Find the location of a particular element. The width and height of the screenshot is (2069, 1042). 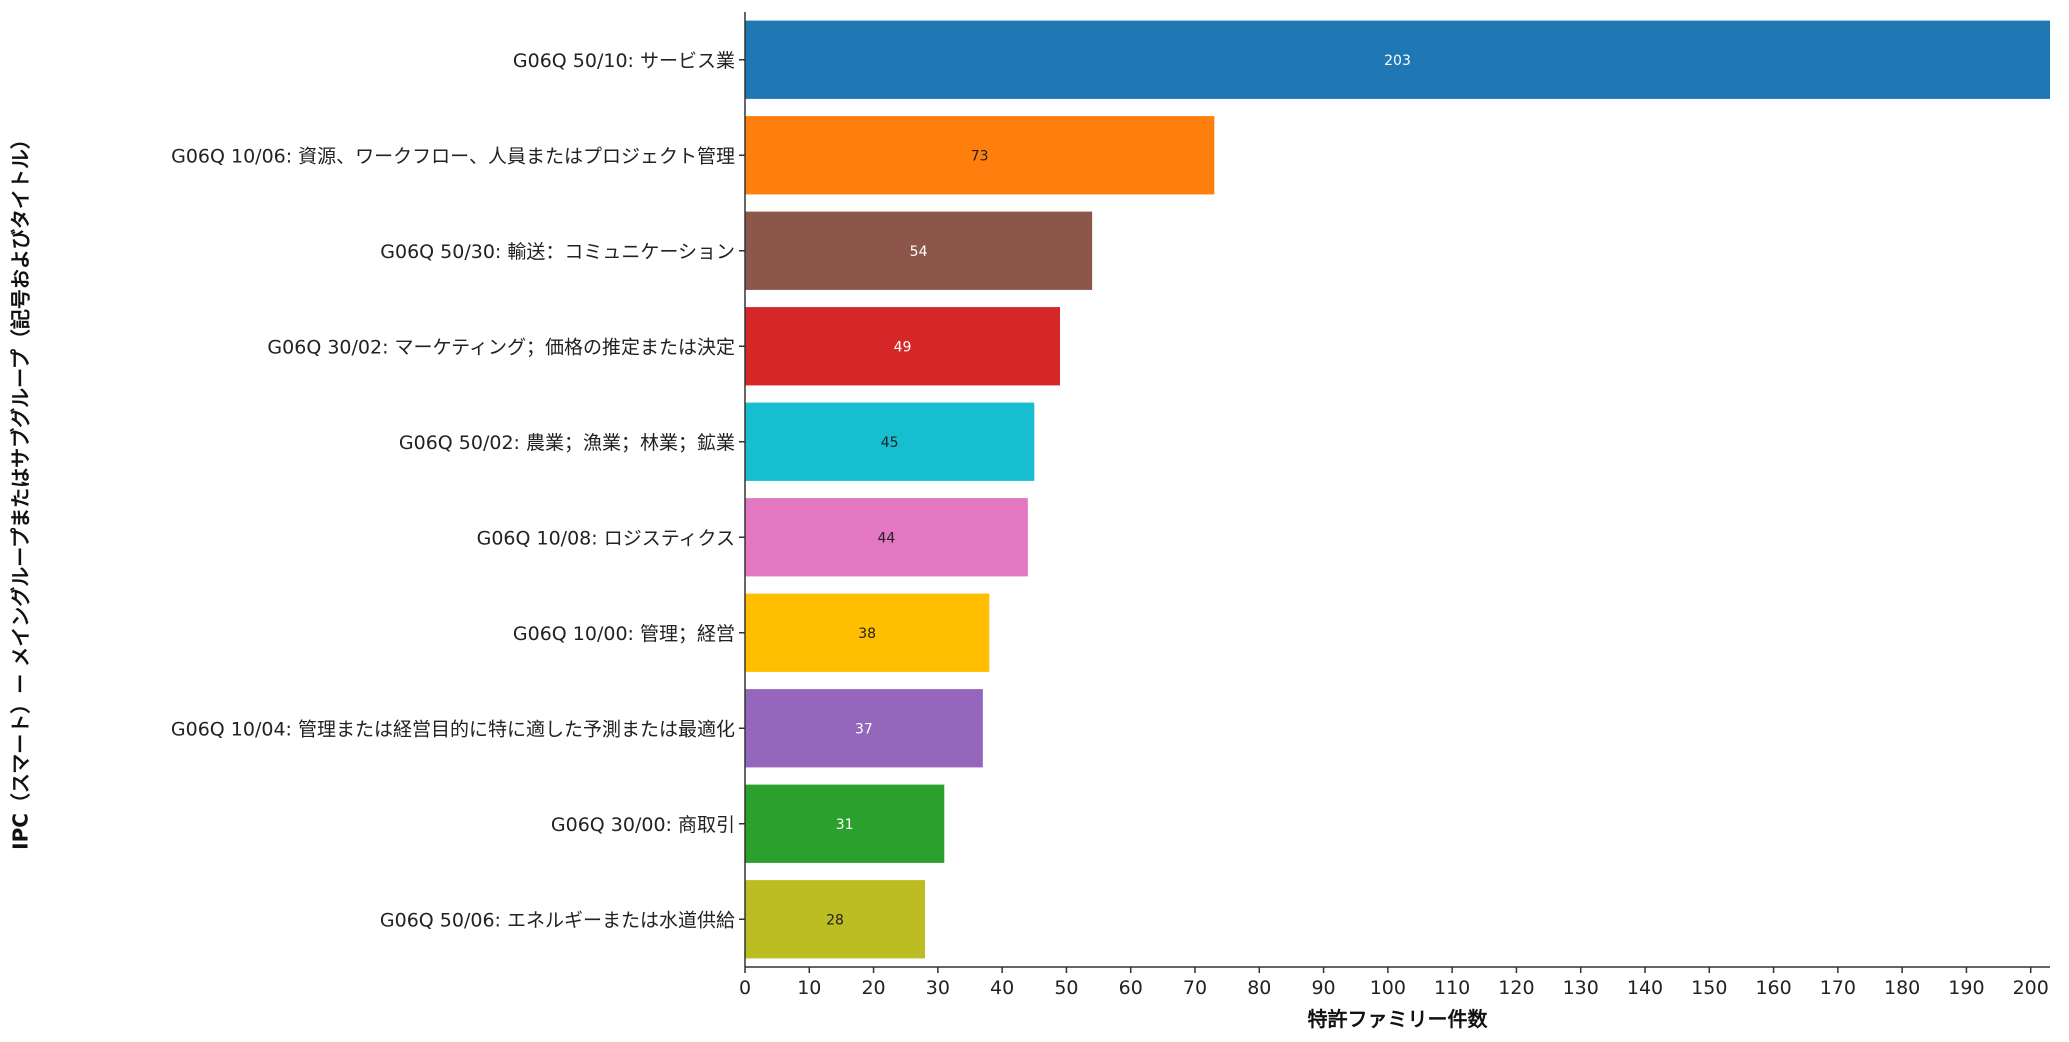

category-label-4: G06Q 50/02: 農業；漁業；林業；鉱業 is located at coordinates (567, 443).